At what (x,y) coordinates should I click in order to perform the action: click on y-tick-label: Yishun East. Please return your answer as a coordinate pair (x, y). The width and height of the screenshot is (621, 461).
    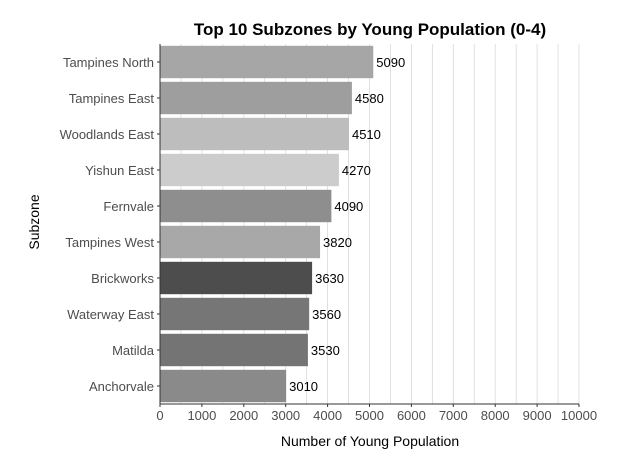
    Looking at the image, I should click on (119, 170).